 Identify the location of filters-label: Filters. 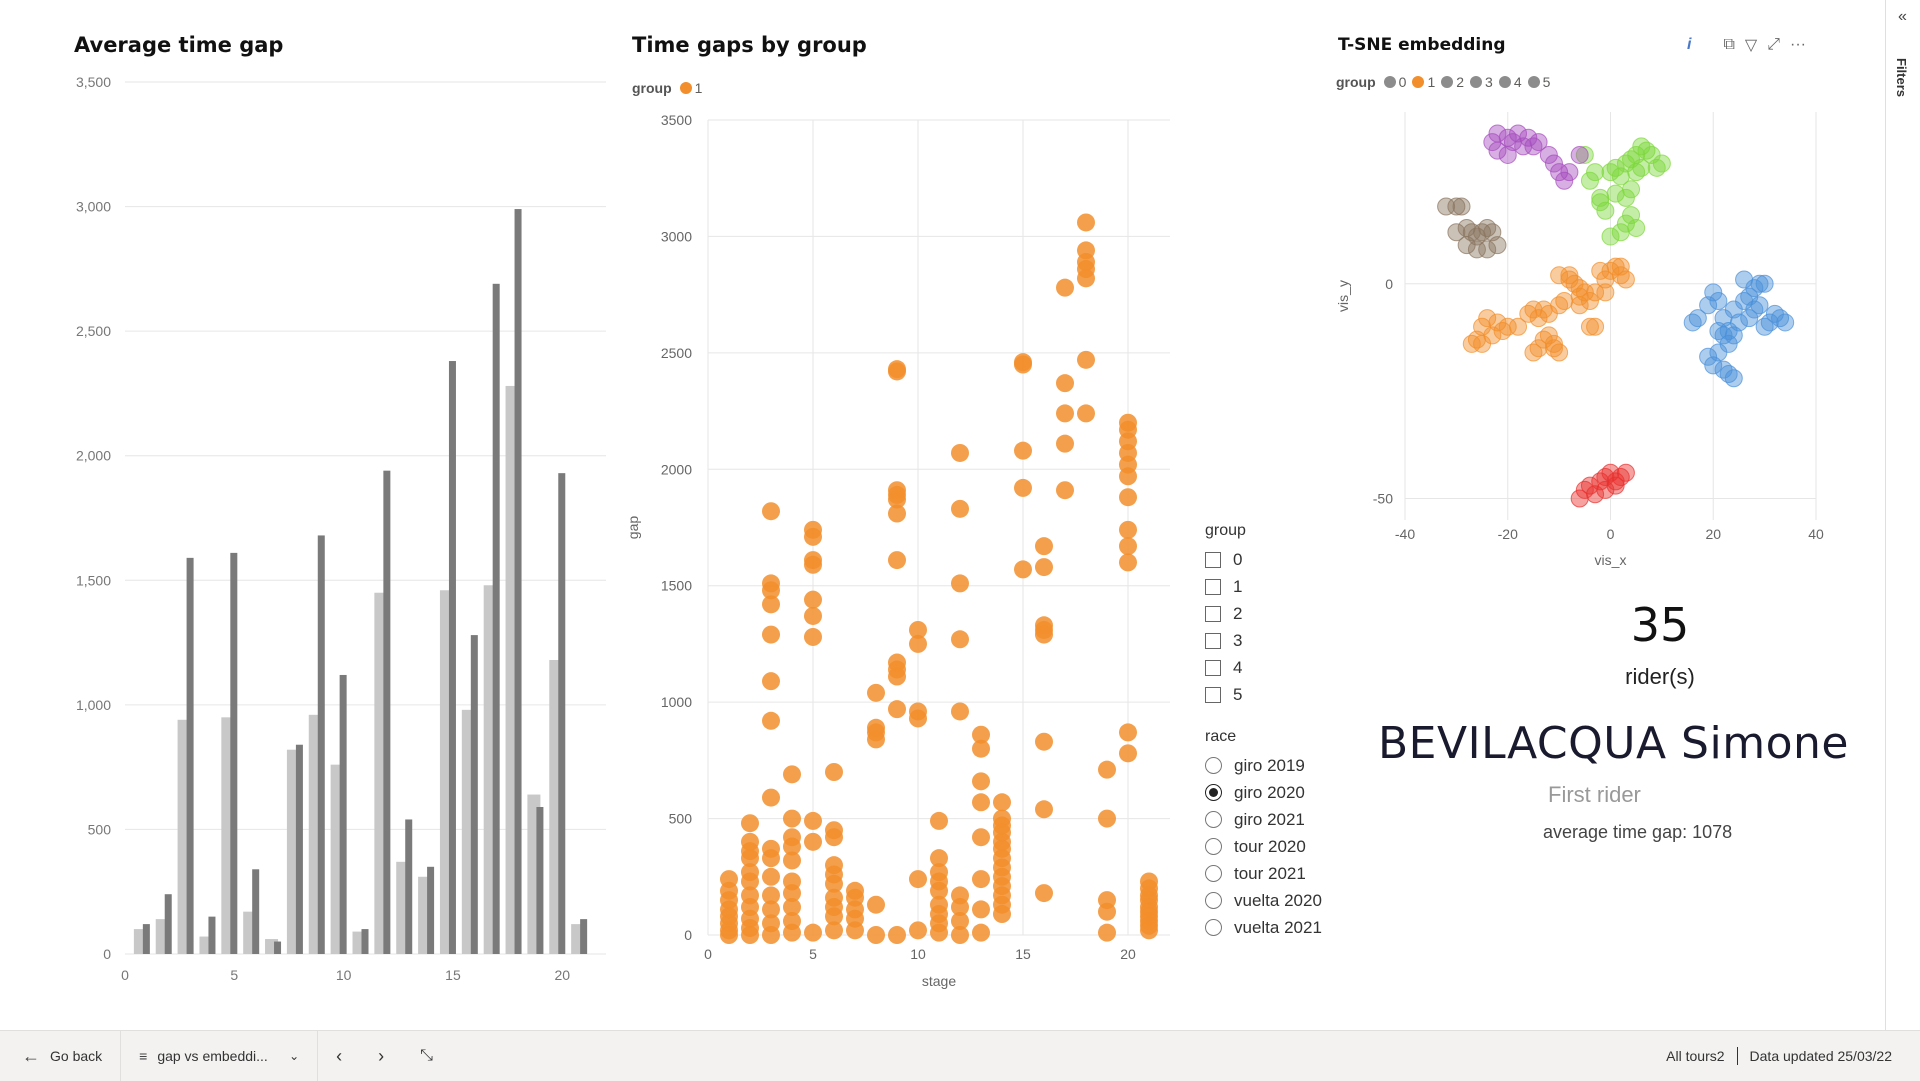
(1901, 78).